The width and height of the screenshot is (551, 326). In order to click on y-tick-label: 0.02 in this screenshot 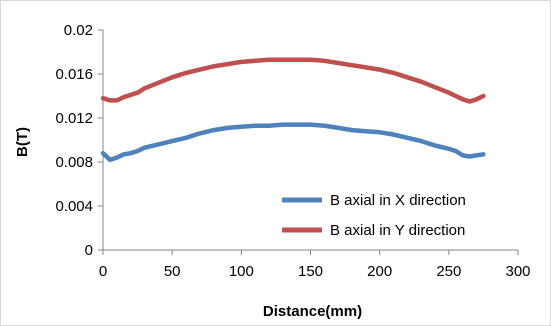, I will do `click(78, 30)`.